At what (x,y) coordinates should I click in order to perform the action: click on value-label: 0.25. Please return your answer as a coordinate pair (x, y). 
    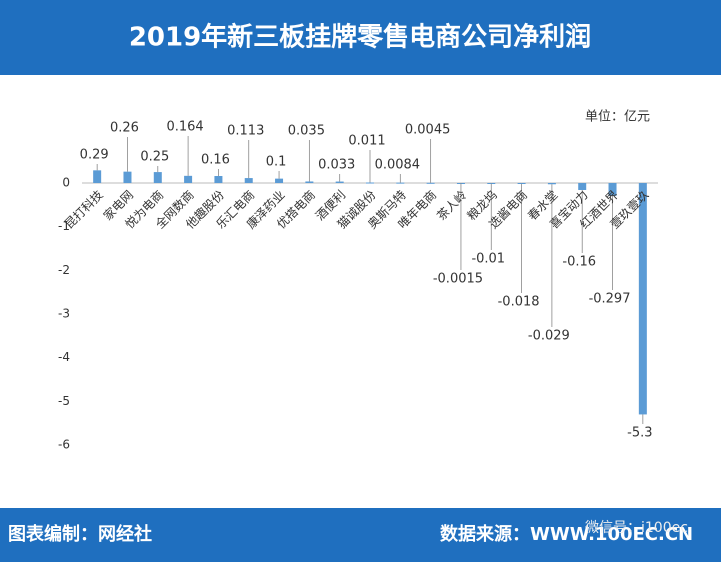
    Looking at the image, I should click on (154, 157).